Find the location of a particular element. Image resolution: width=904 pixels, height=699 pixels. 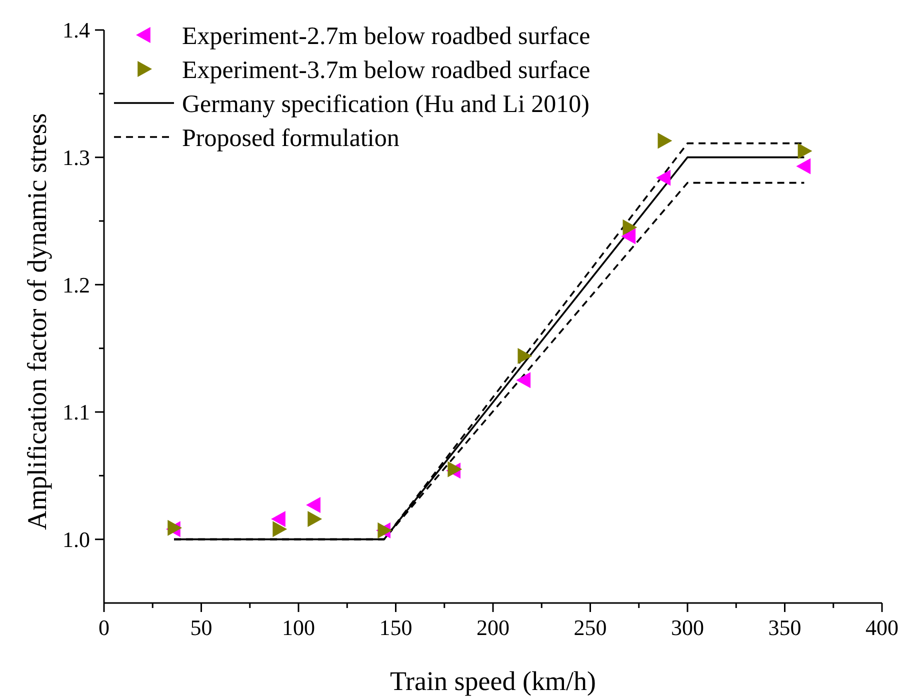

x-tick-label: 350 is located at coordinates (785, 627).